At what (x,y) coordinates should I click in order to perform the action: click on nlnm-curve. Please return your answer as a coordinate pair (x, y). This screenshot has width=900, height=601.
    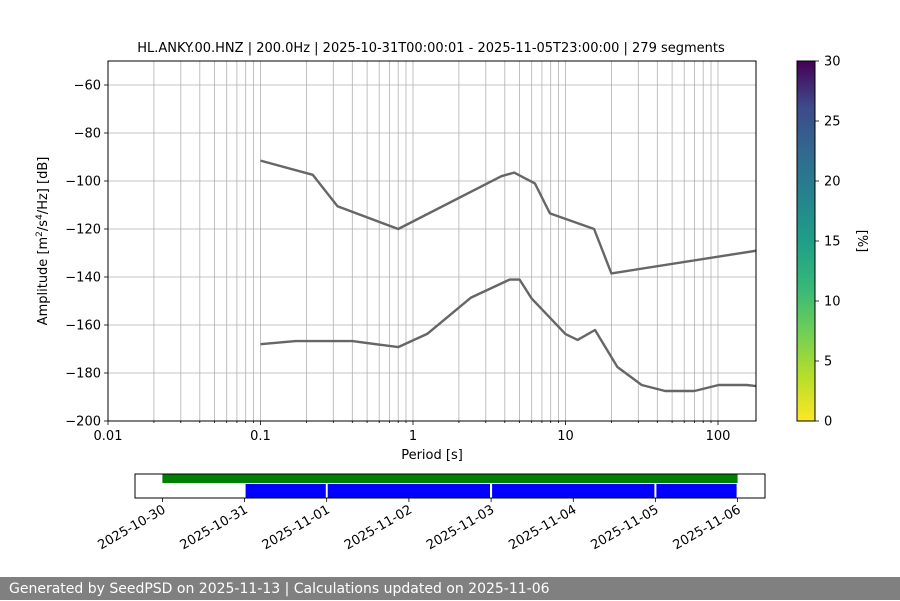
    Looking at the image, I should click on (508, 335).